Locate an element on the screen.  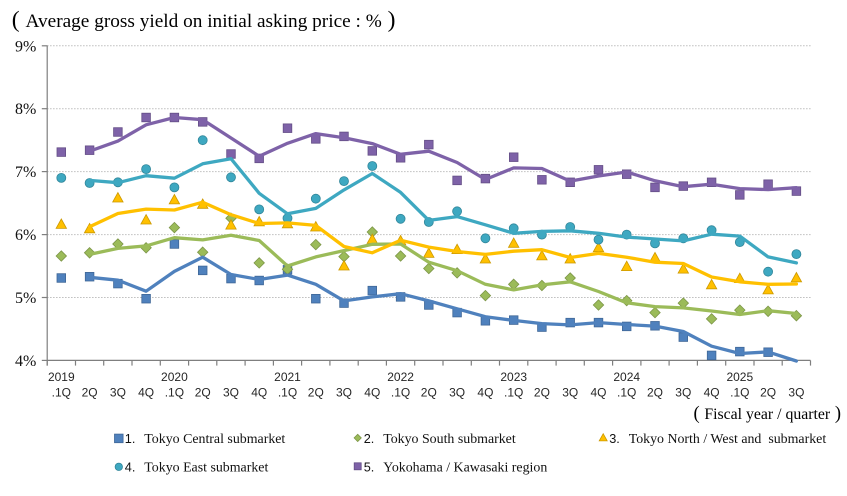
svg-text: 4. is located at coordinates (130, 468).